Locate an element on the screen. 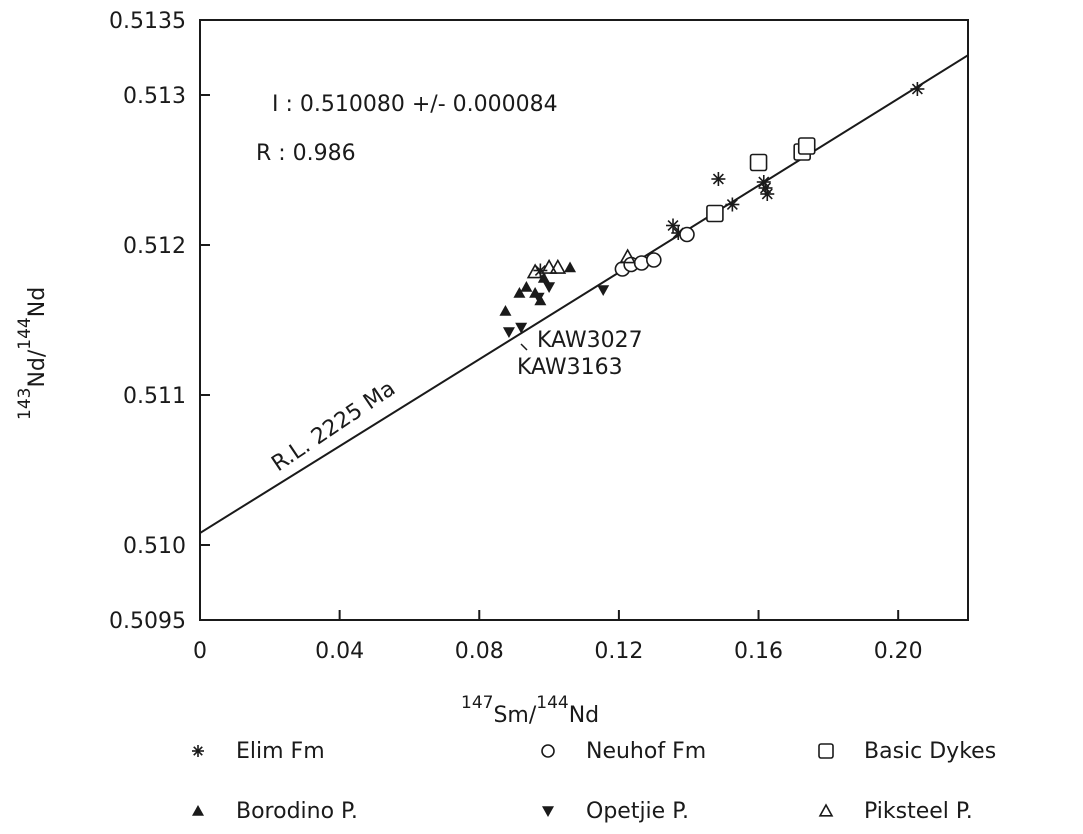 The image size is (1083, 834). x-title-el1: Sm/ is located at coordinates (514, 715).